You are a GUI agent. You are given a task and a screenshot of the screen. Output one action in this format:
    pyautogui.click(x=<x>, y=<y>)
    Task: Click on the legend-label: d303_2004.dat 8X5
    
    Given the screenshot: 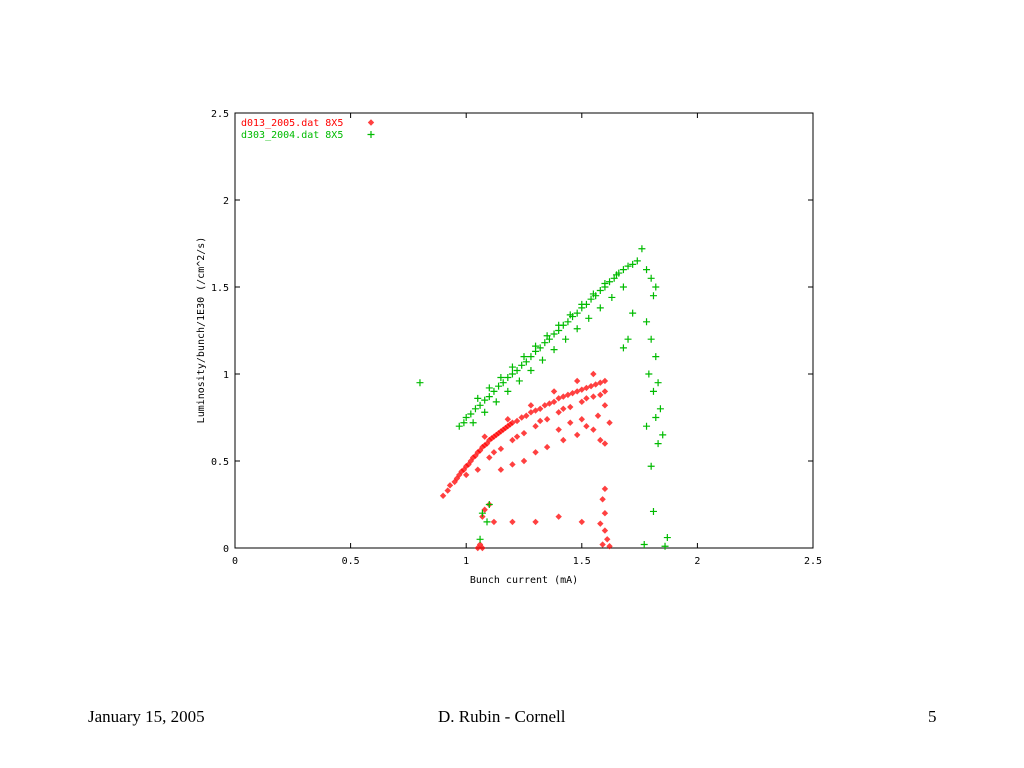 What is the action you would take?
    pyautogui.click(x=292, y=135)
    